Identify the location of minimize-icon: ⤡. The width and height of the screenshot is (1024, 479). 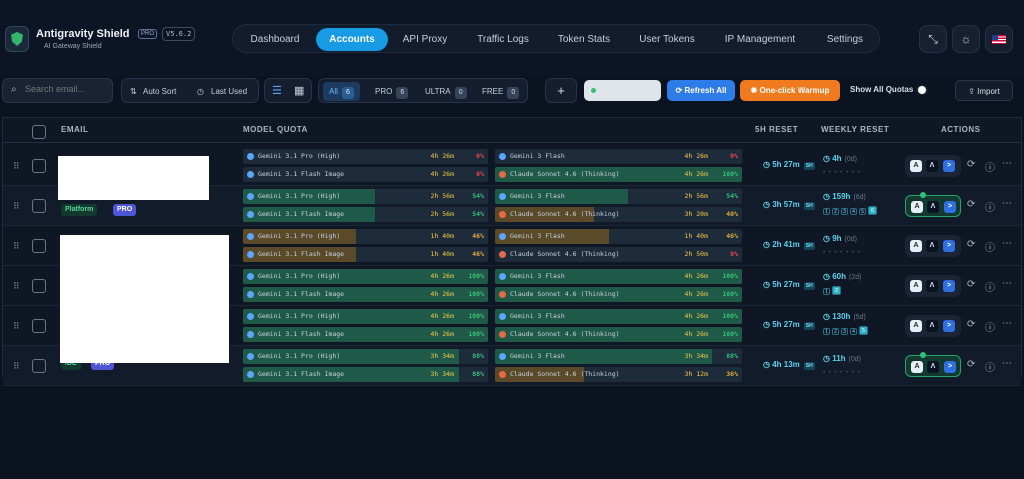
(933, 39).